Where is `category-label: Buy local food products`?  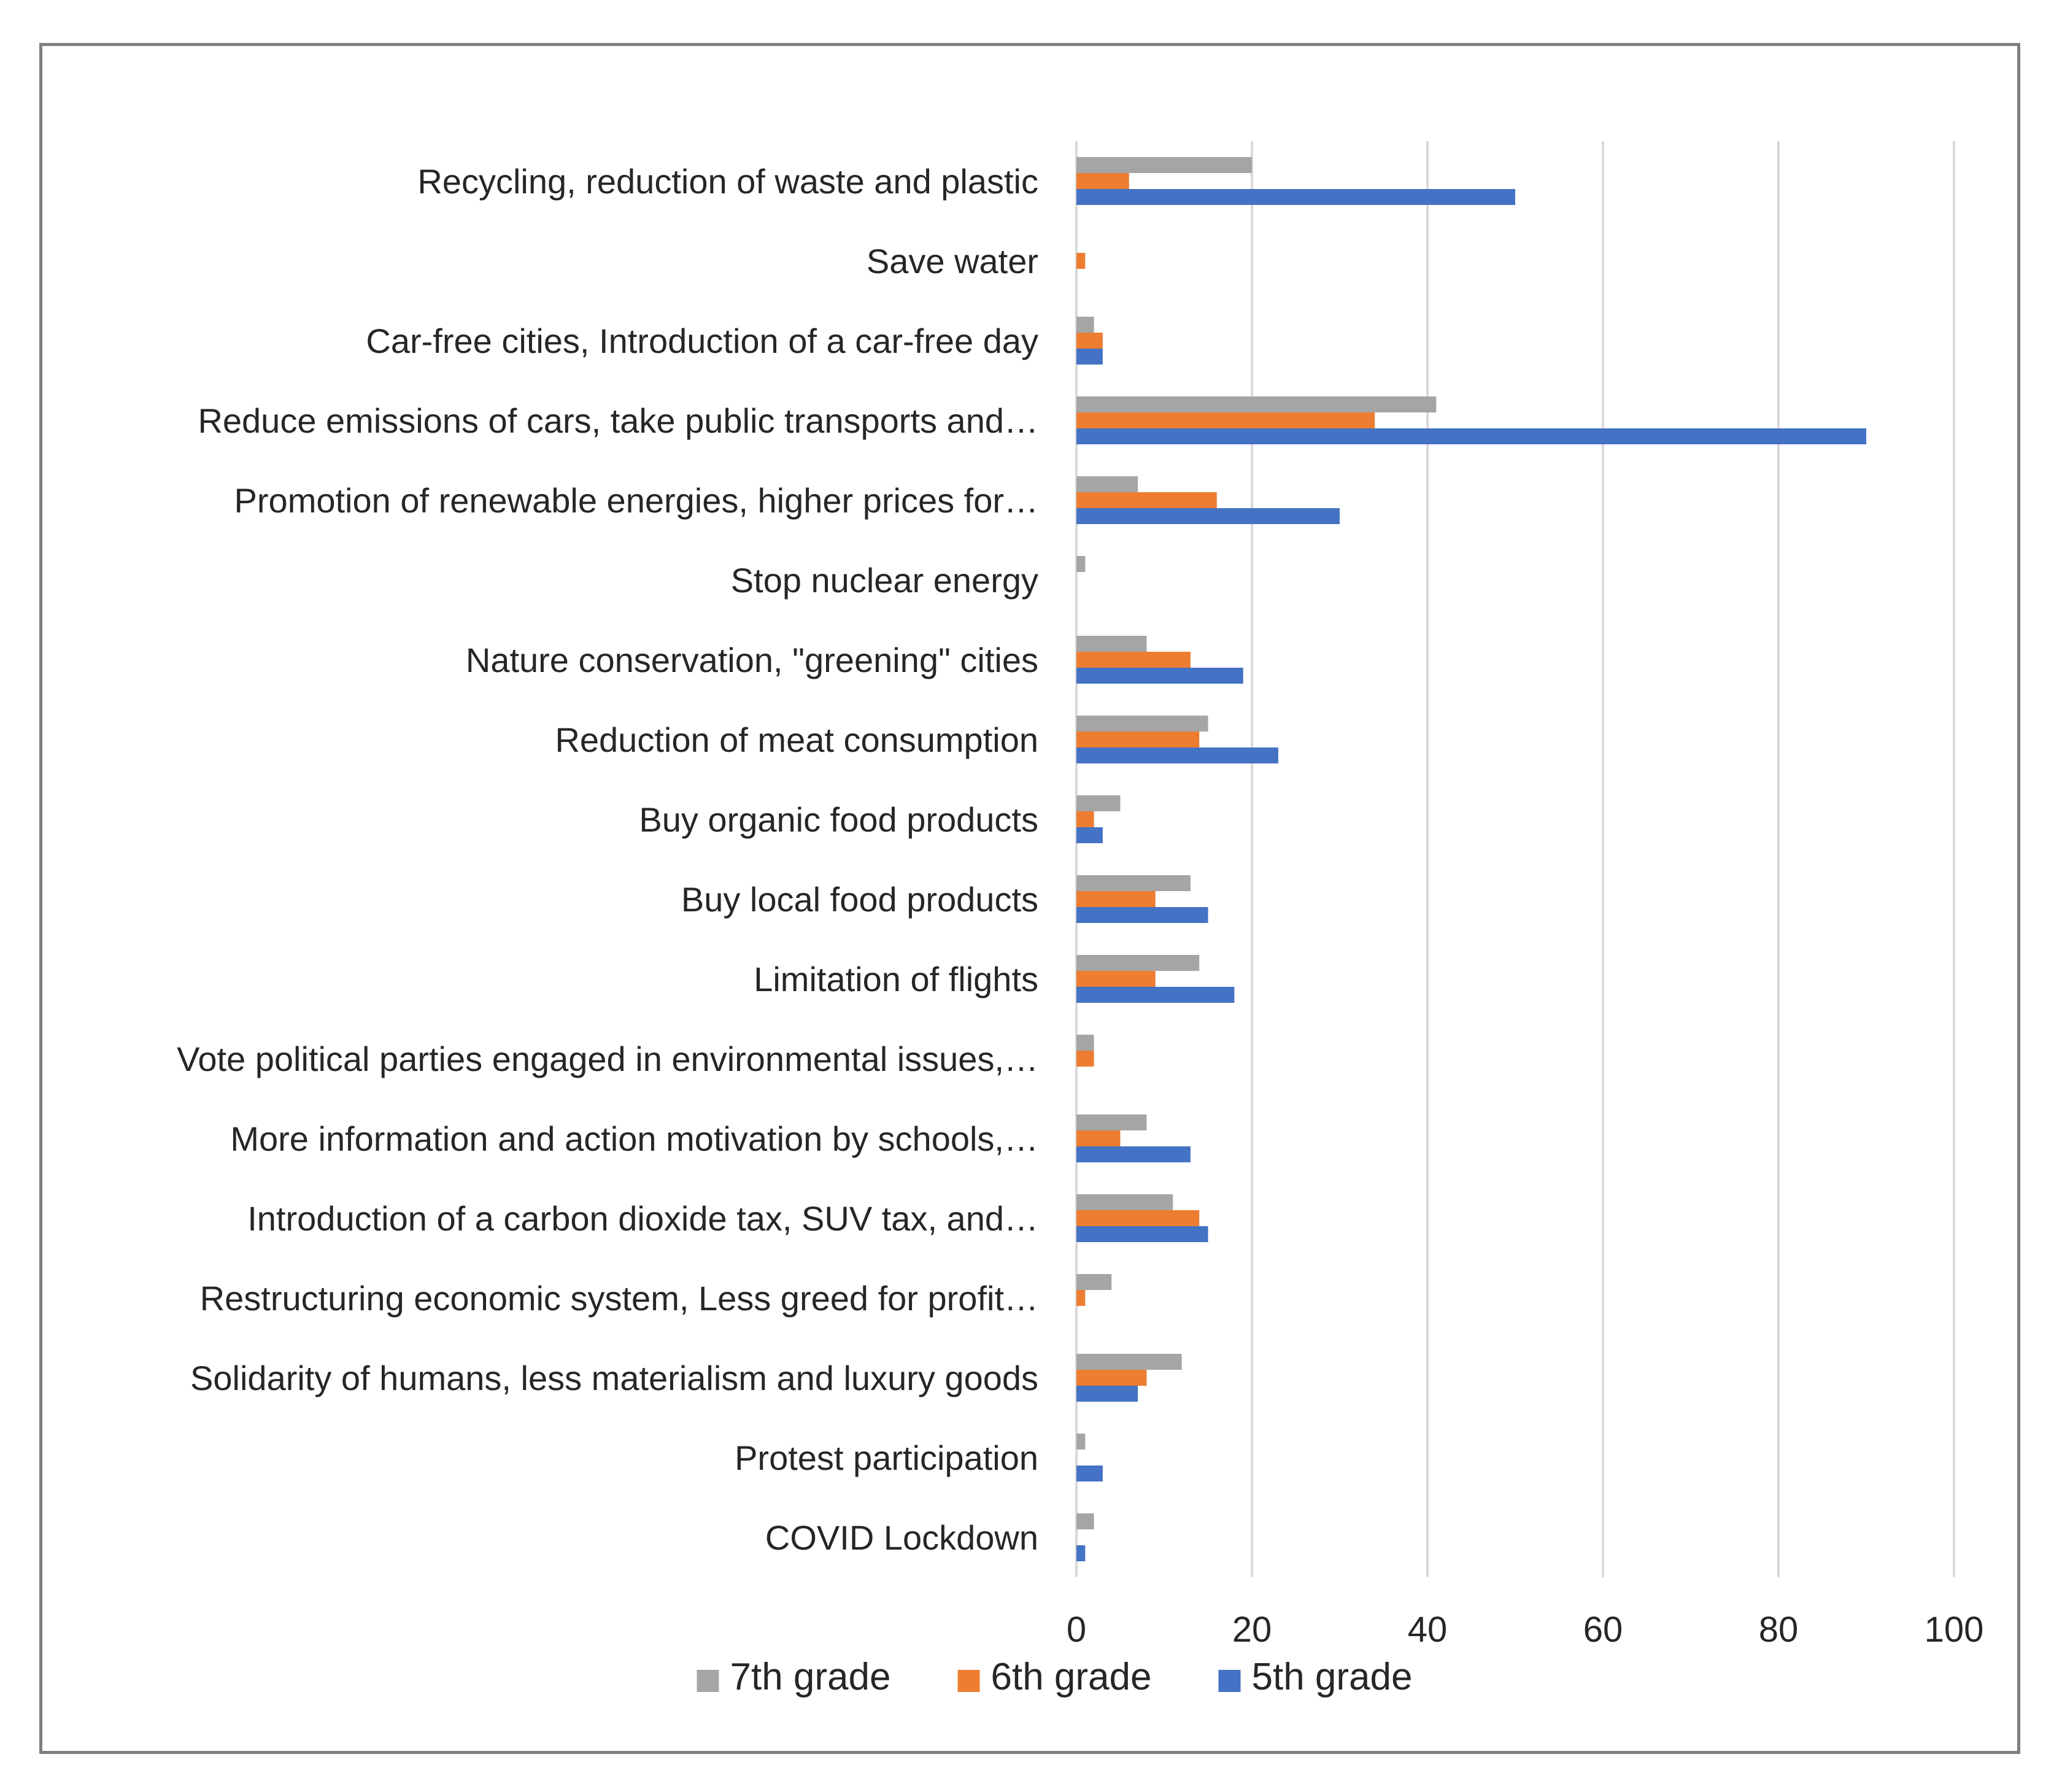
category-label: Buy local food products is located at coordinates (860, 899).